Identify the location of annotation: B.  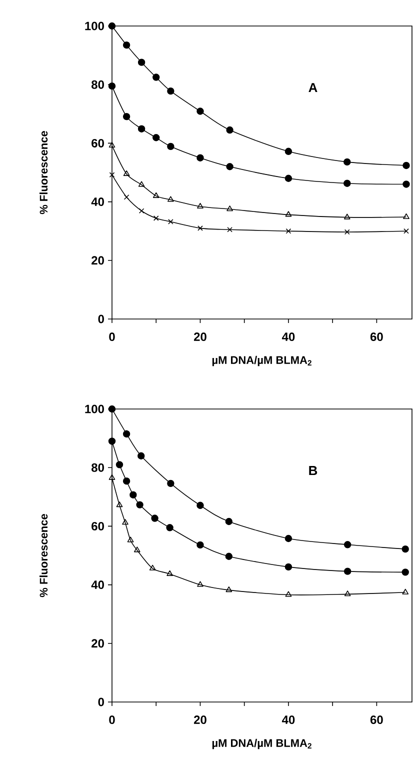
(313, 470).